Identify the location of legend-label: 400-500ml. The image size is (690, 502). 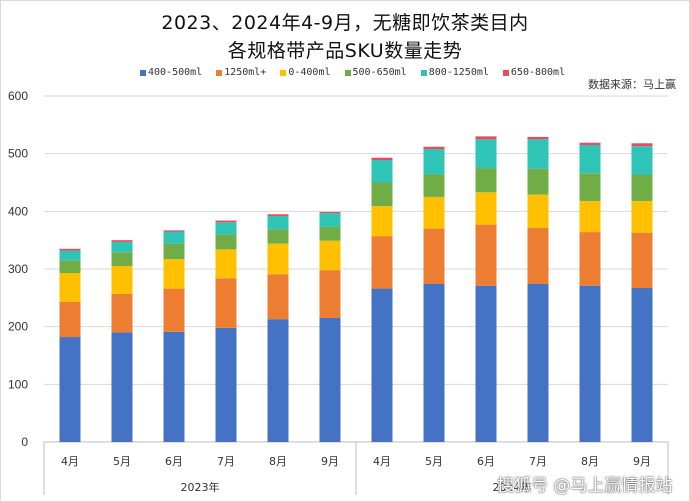
(175, 72).